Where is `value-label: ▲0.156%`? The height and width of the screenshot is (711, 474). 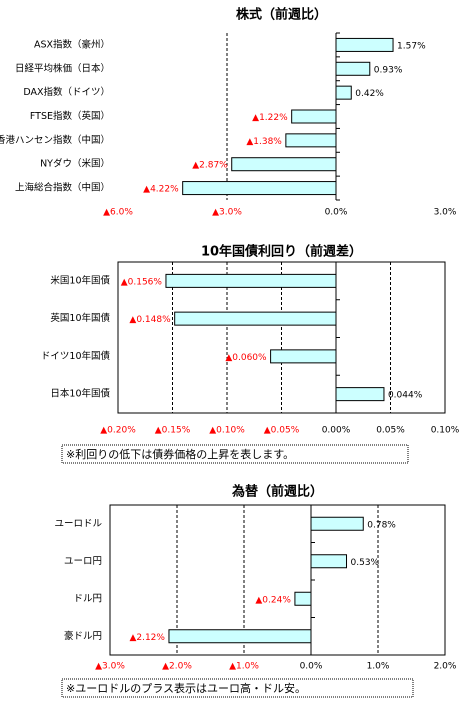
value-label: ▲0.156% is located at coordinates (142, 282).